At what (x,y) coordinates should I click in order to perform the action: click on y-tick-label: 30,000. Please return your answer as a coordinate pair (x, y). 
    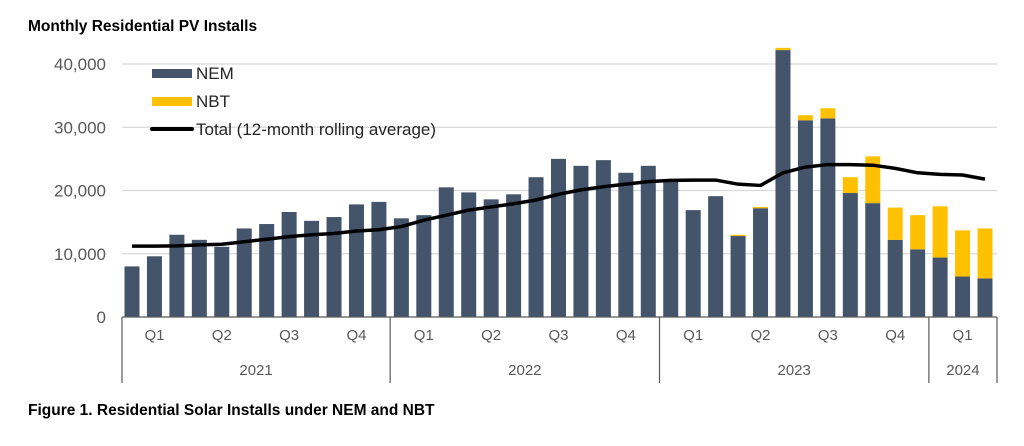
    Looking at the image, I should click on (80, 127).